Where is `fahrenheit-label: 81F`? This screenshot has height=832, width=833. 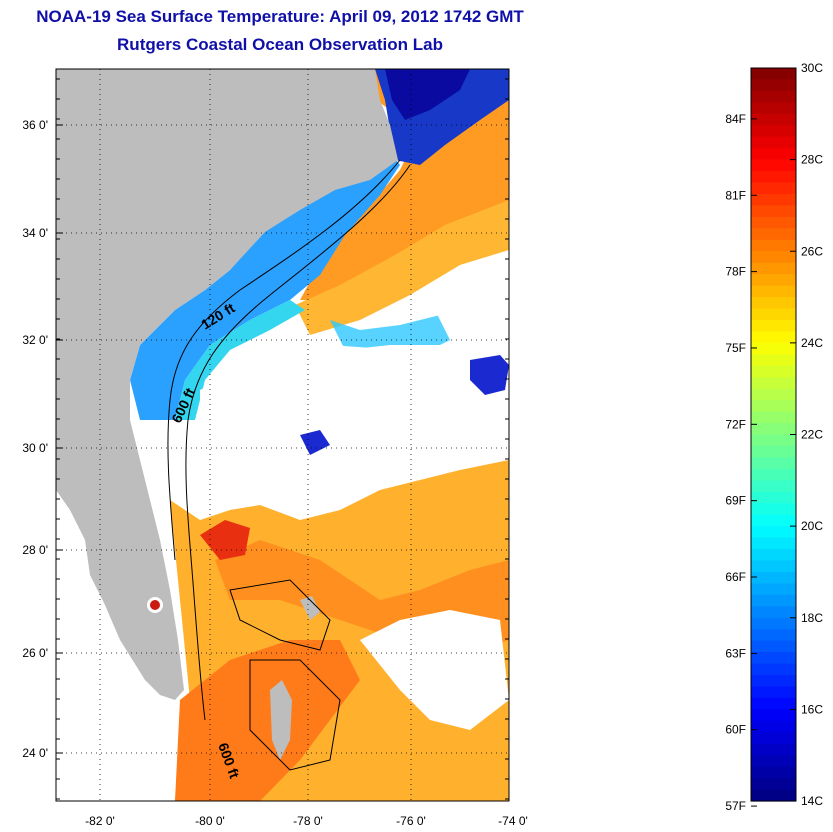
fahrenheit-label: 81F is located at coordinates (735, 195).